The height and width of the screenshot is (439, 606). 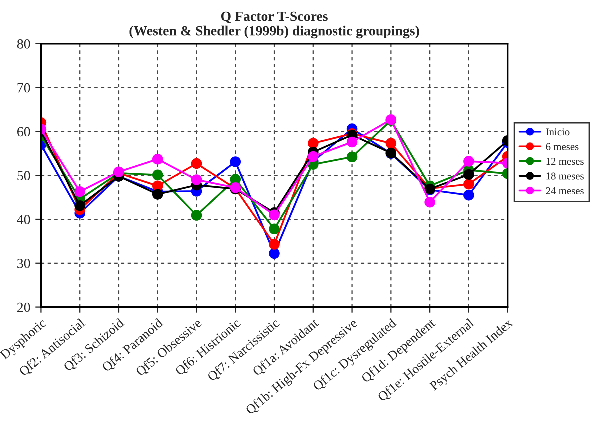 What do you see at coordinates (562, 146) in the screenshot?
I see `legend-label: 6 meses` at bounding box center [562, 146].